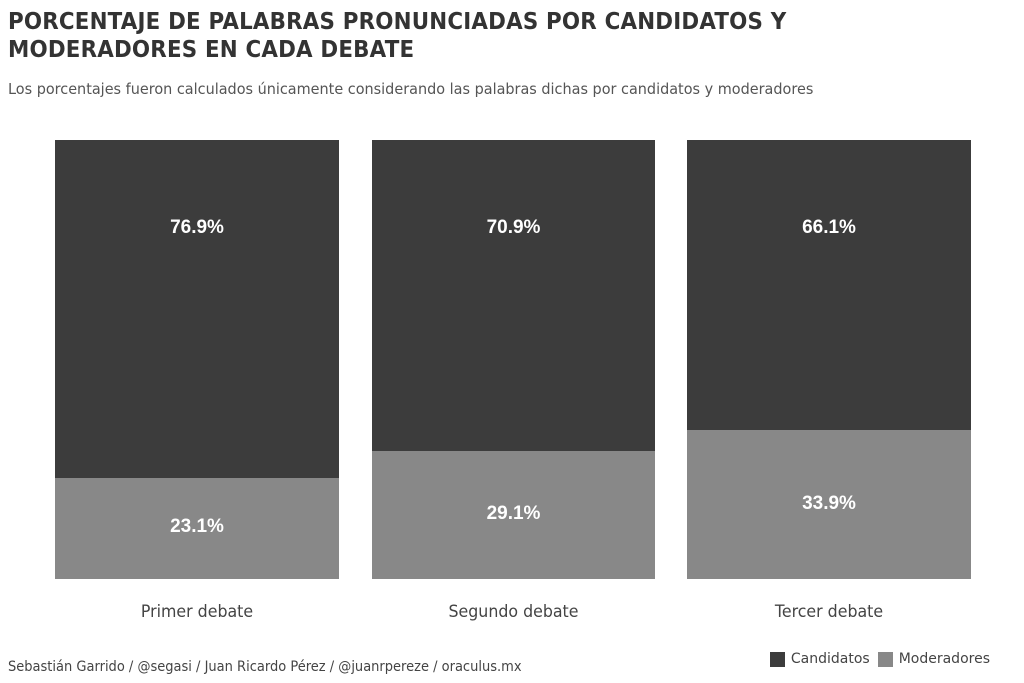 Image resolution: width=1024 pixels, height=683 pixels. Describe the element at coordinates (197, 309) in the screenshot. I see `segment-candidatos: 76.9%` at that location.